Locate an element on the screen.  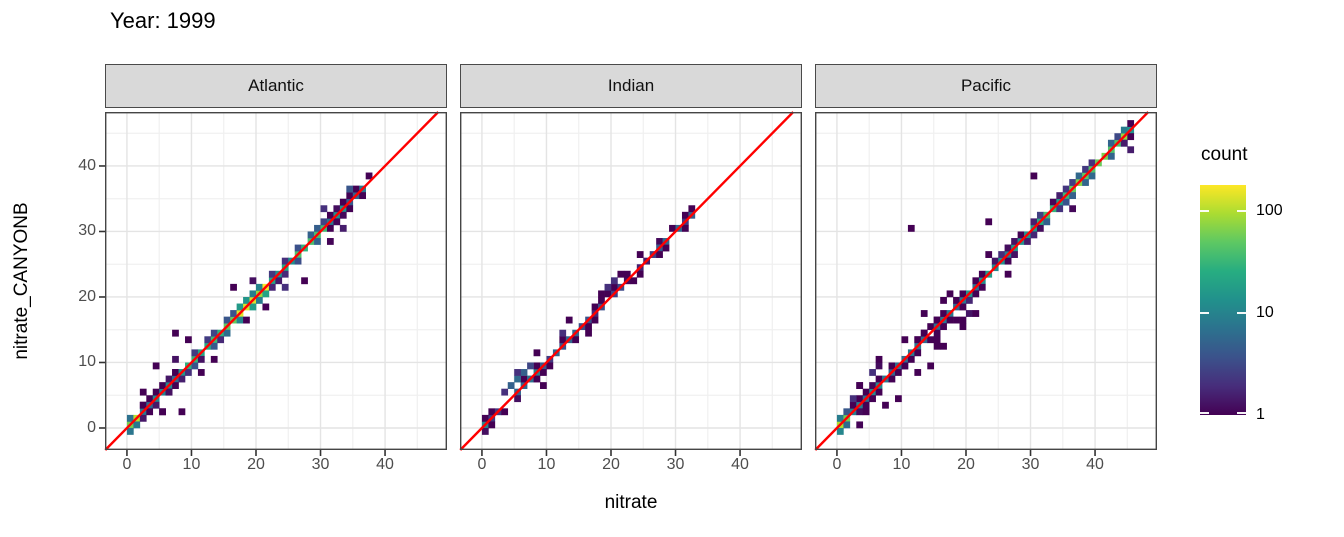
legend-tick-label: 10 is located at coordinates (1265, 313).